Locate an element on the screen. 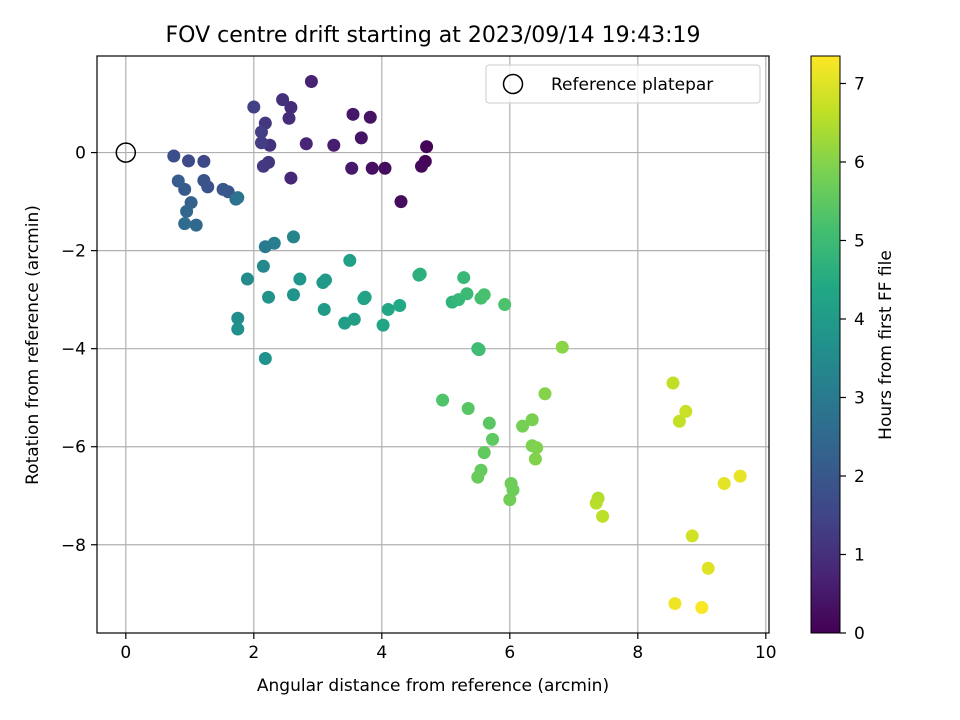 This screenshot has width=960, height=720. x-tick-label: 8 is located at coordinates (637, 653).